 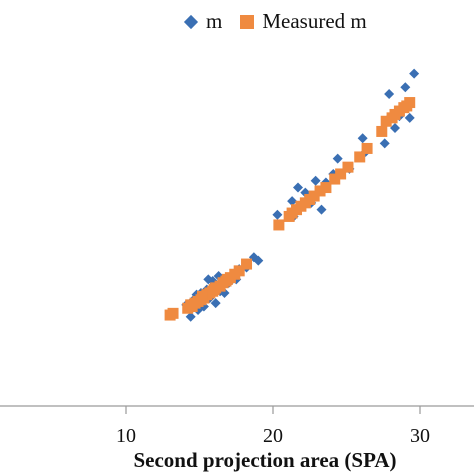 What do you see at coordinates (314, 21) in the screenshot?
I see `legend-label-measured-m: Measured m` at bounding box center [314, 21].